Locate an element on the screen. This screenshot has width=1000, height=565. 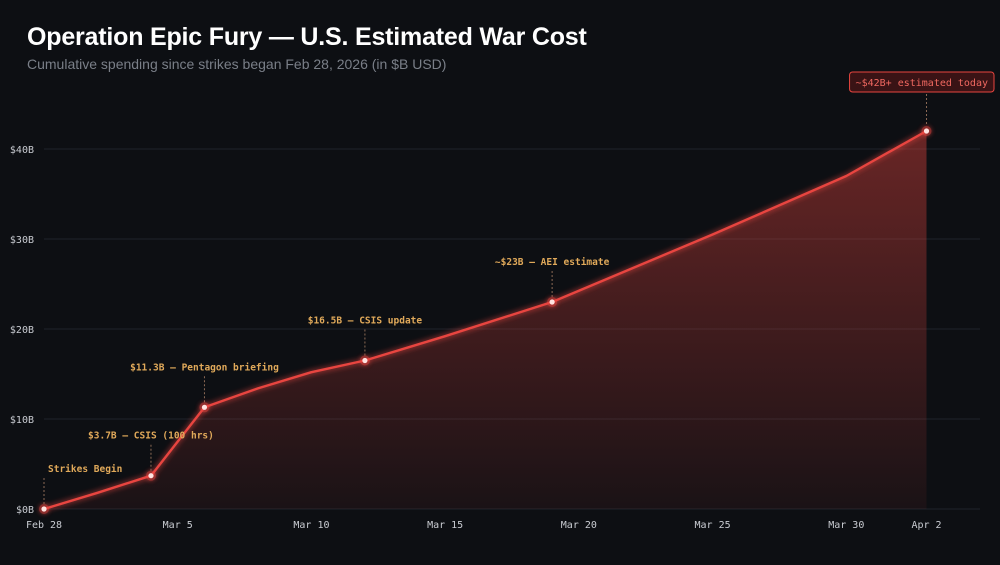
x-tick-label: Apr 2 is located at coordinates (926, 525).